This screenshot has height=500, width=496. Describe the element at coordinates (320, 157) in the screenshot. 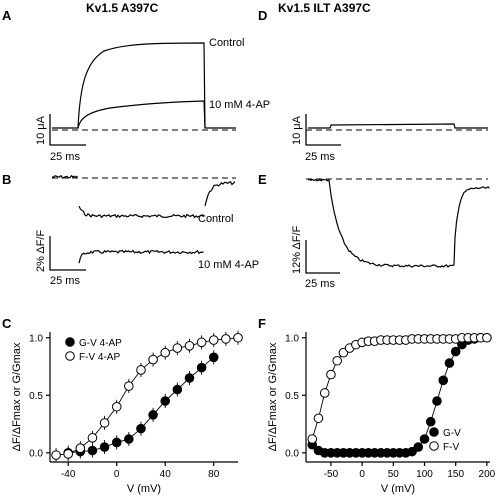

I see `scale-x-d: 25 ms` at that location.